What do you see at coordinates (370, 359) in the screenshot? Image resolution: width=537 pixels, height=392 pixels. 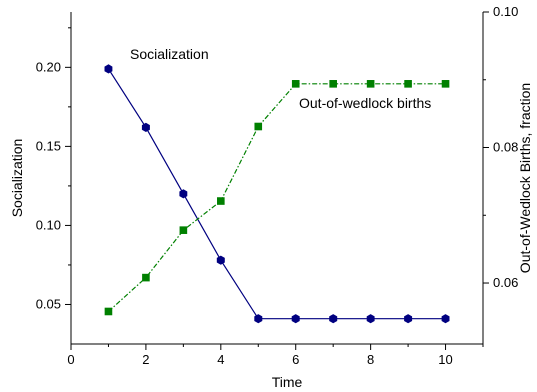 I see `x-tick-label: 8` at bounding box center [370, 359].